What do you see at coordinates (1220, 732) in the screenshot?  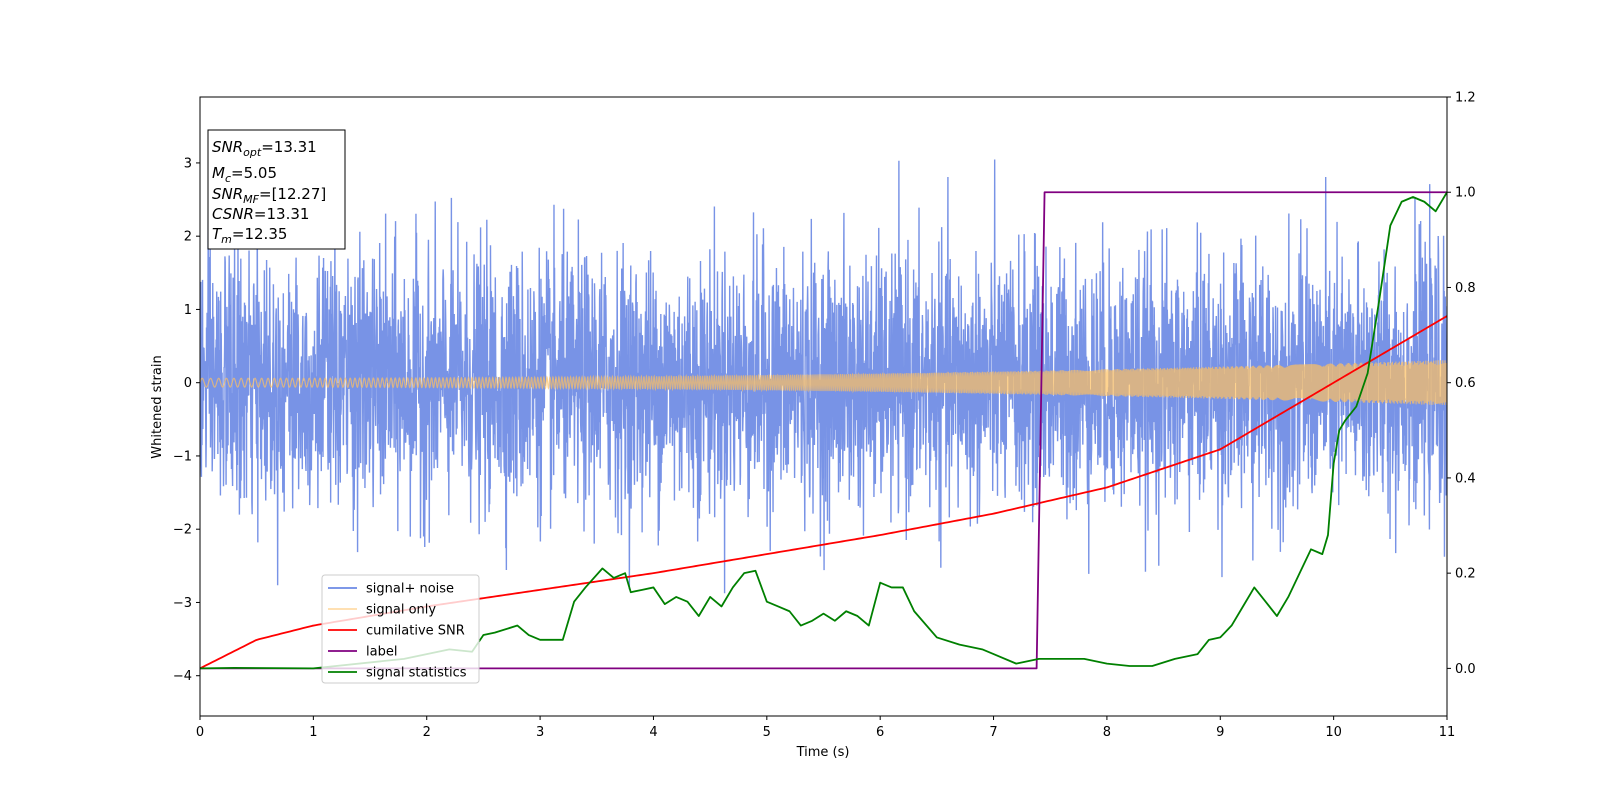 I see `x-tick-label: 9` at bounding box center [1220, 732].